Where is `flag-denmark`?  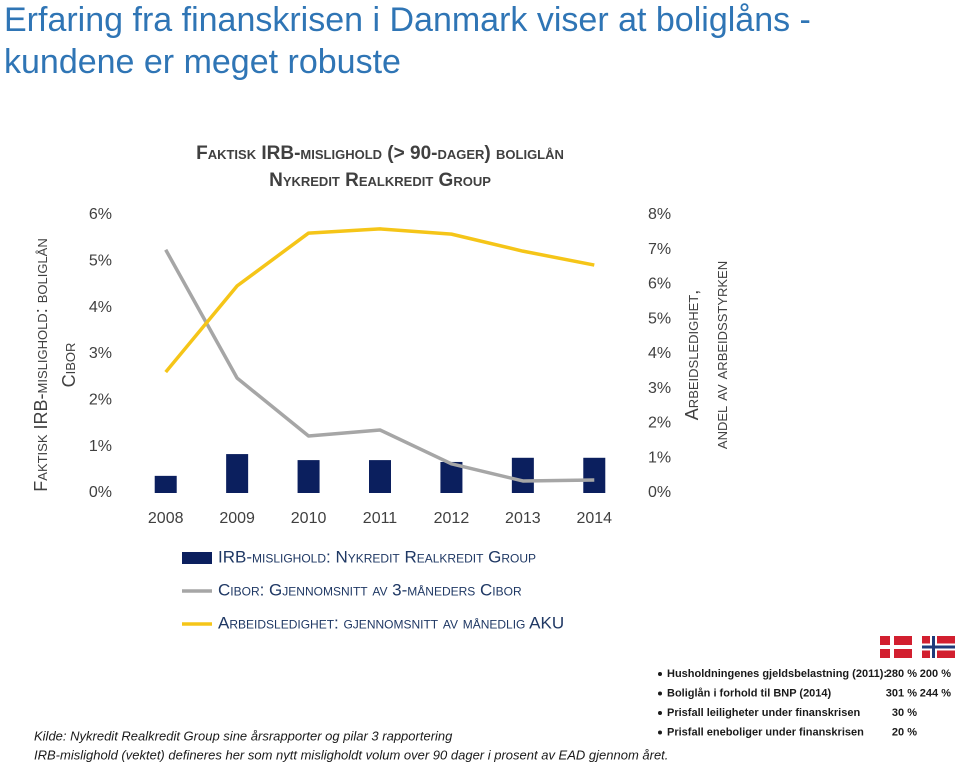 flag-denmark is located at coordinates (896, 647).